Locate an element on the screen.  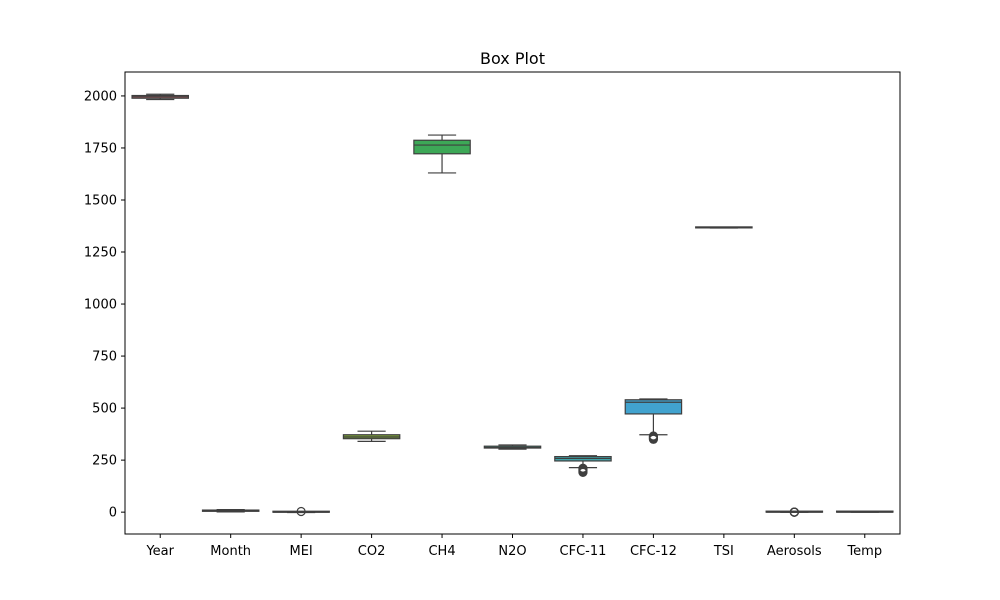
y-tick-label-1750: 1750 is located at coordinates (100, 148).